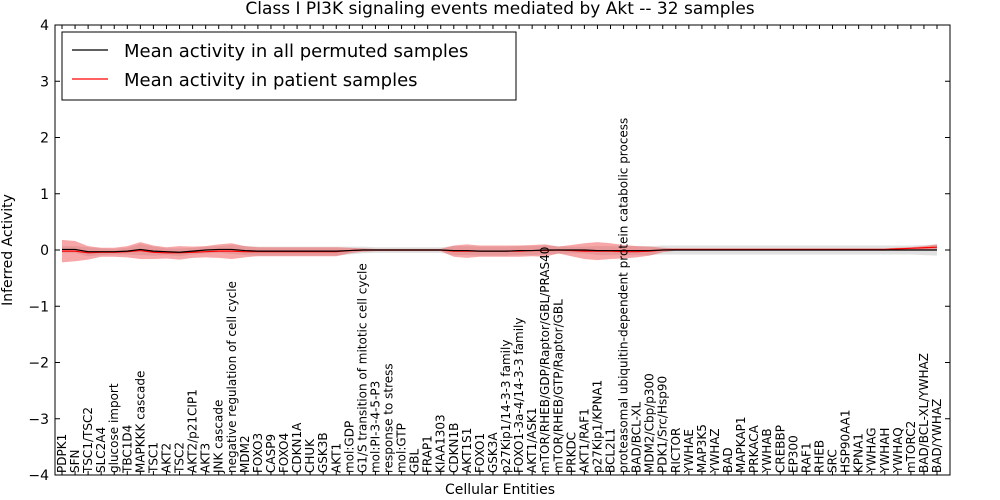 The width and height of the screenshot is (1000, 500). Describe the element at coordinates (38, 420) in the screenshot. I see `y-tick-label: −3` at that location.